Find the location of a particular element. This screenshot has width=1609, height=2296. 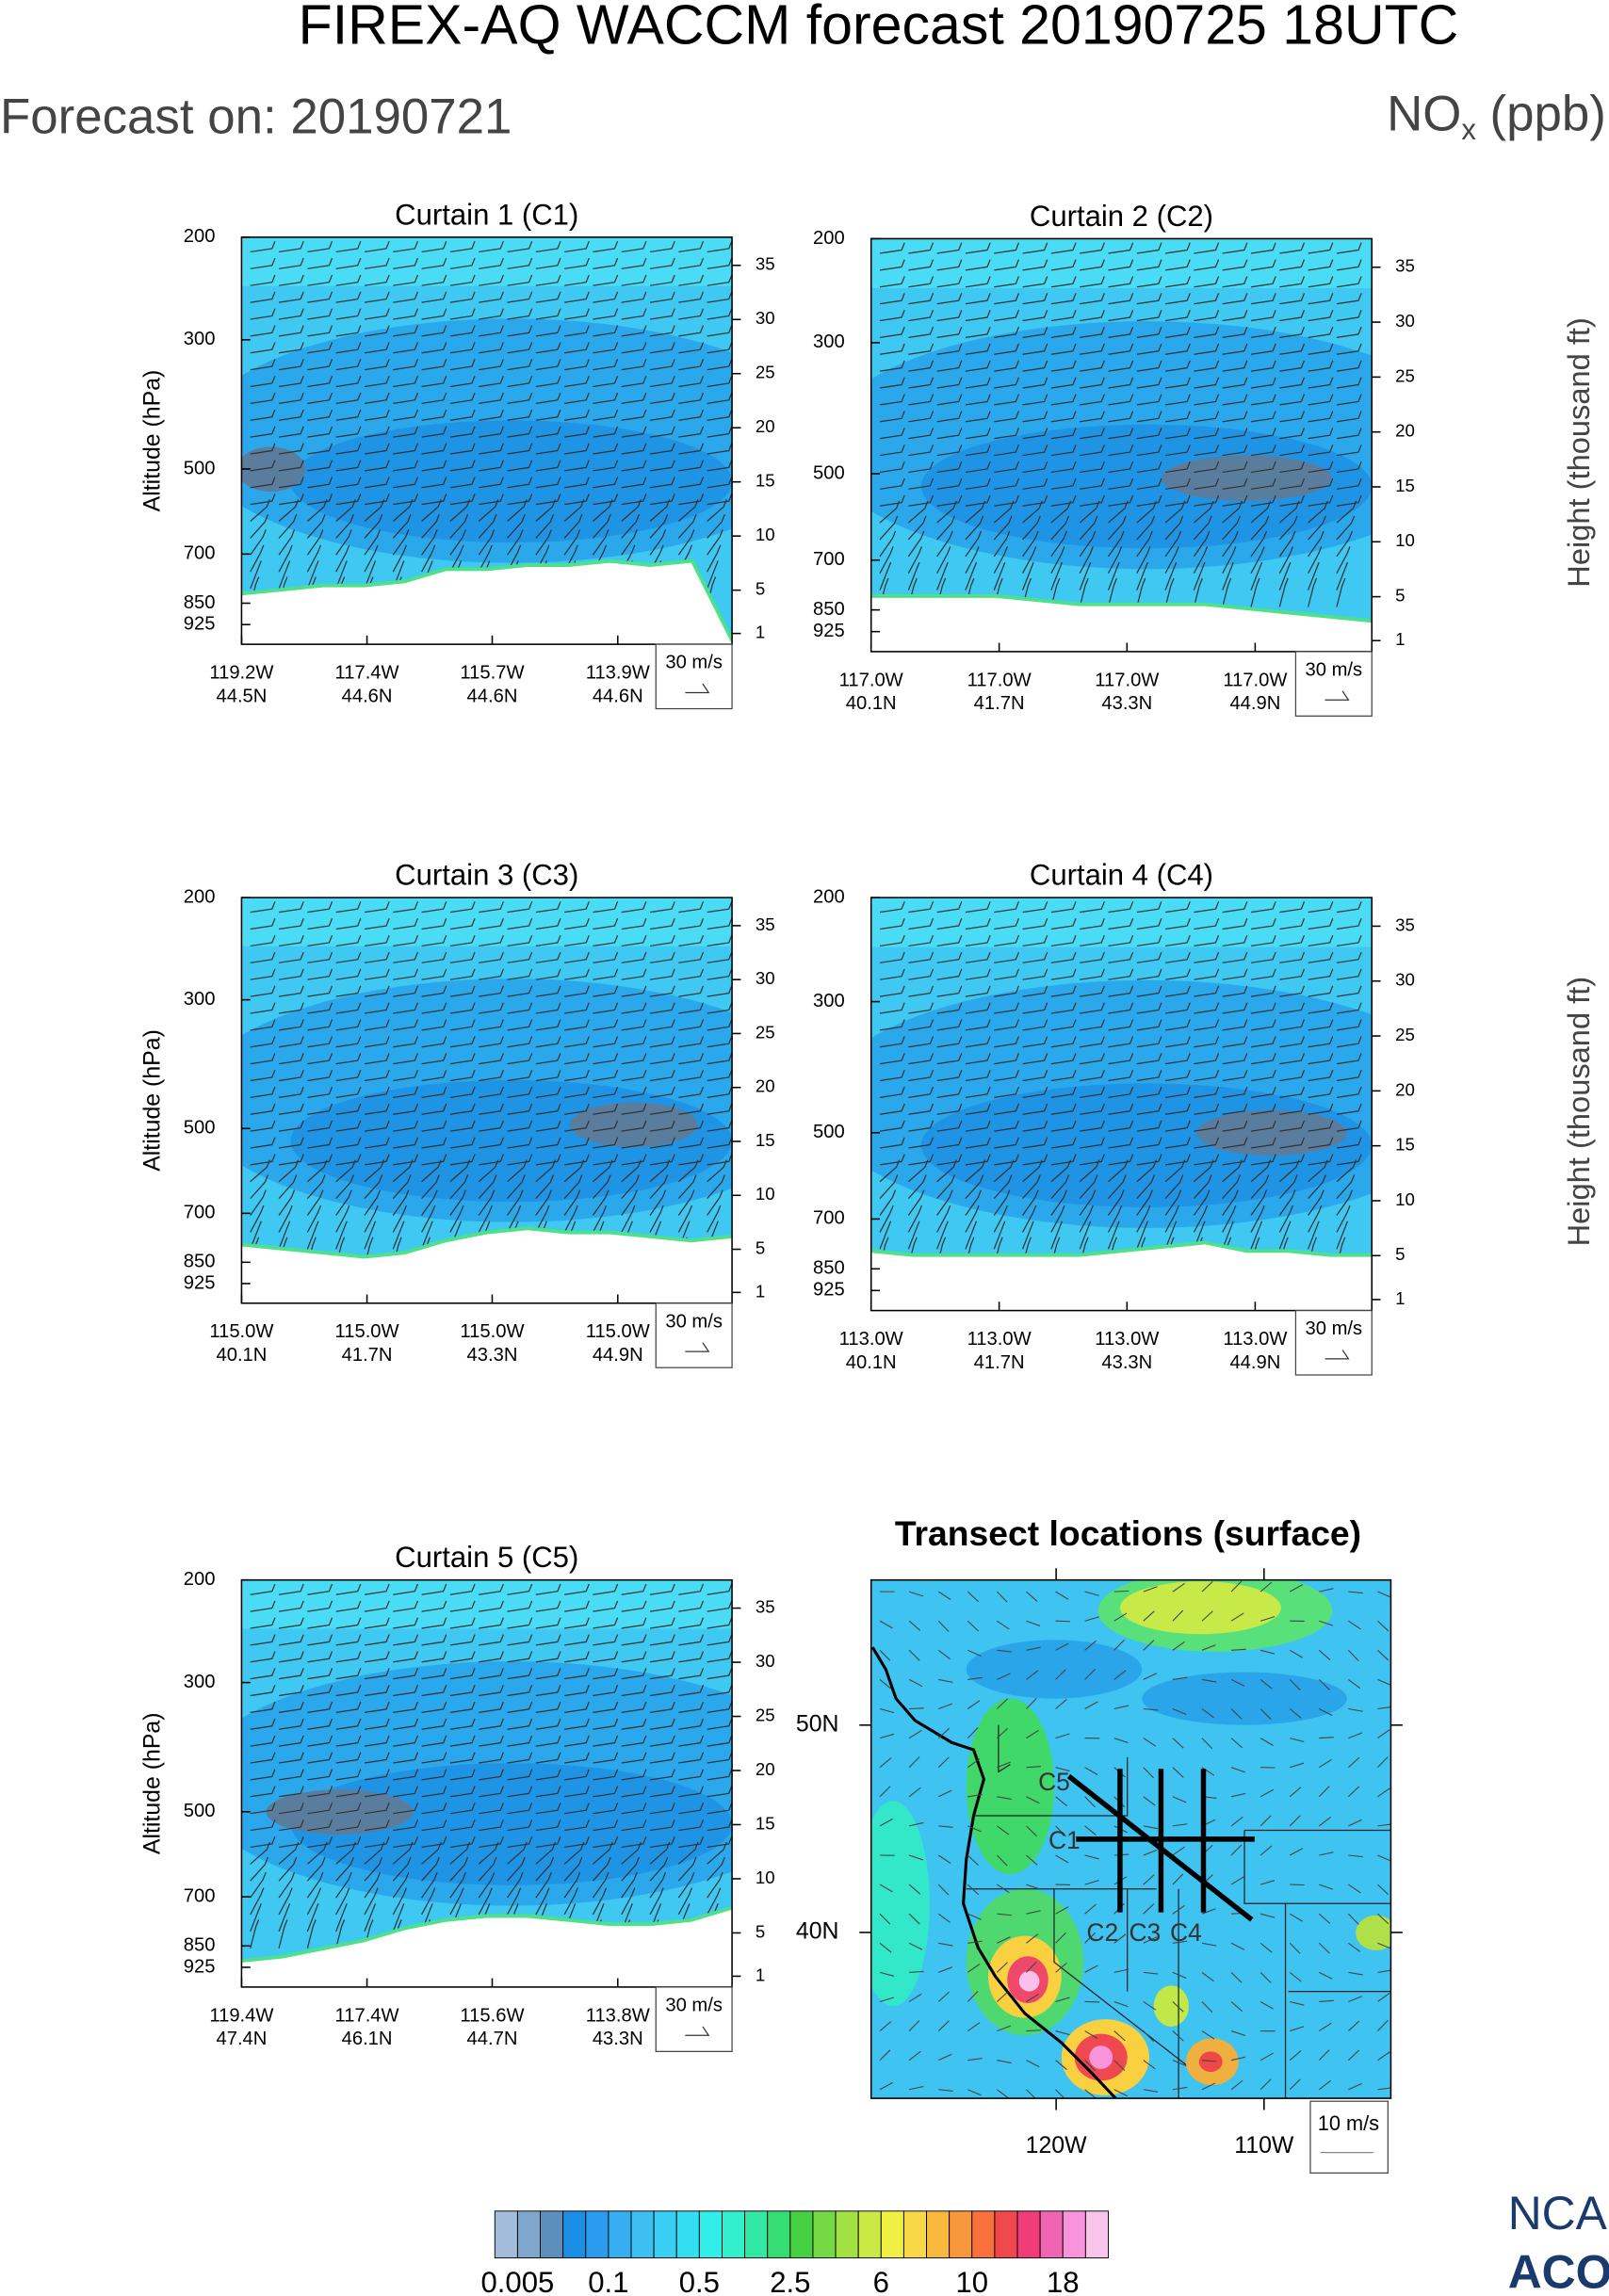

terrain is located at coordinates (487, 1948).